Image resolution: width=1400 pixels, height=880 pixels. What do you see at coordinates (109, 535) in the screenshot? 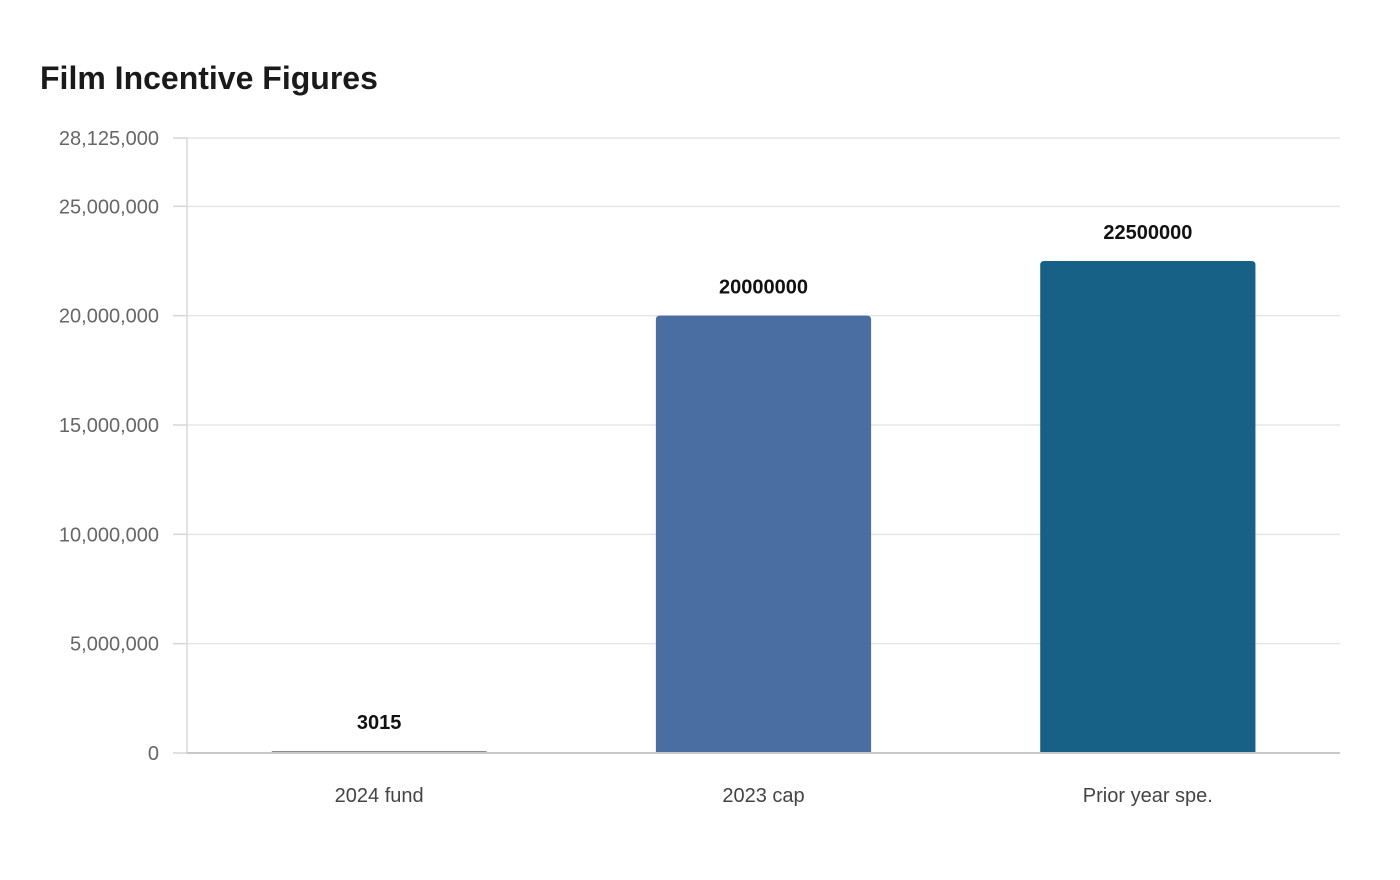
I see `y-tick-label: 10,000,000` at bounding box center [109, 535].